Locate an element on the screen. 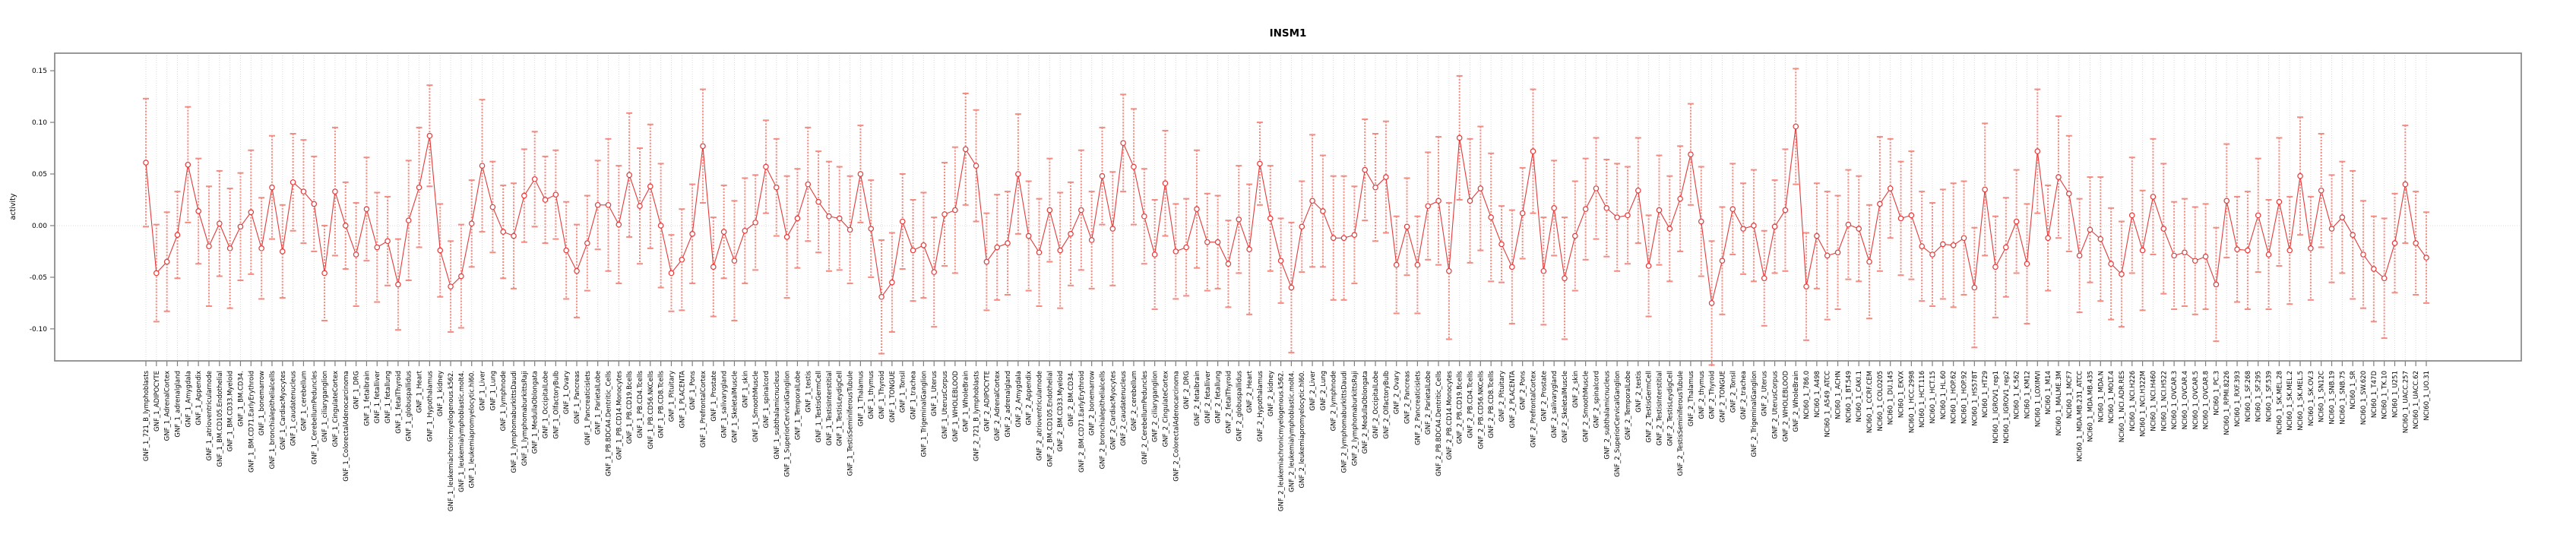 This screenshot has height=547, width=2576. x-tick-label: GNF_1_salivarygland is located at coordinates (725, 404).